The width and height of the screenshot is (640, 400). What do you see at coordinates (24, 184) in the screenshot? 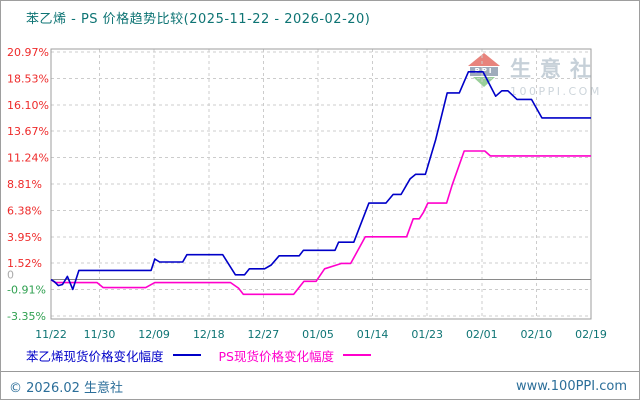
I see `svg-text: 8.81%` at bounding box center [24, 184].